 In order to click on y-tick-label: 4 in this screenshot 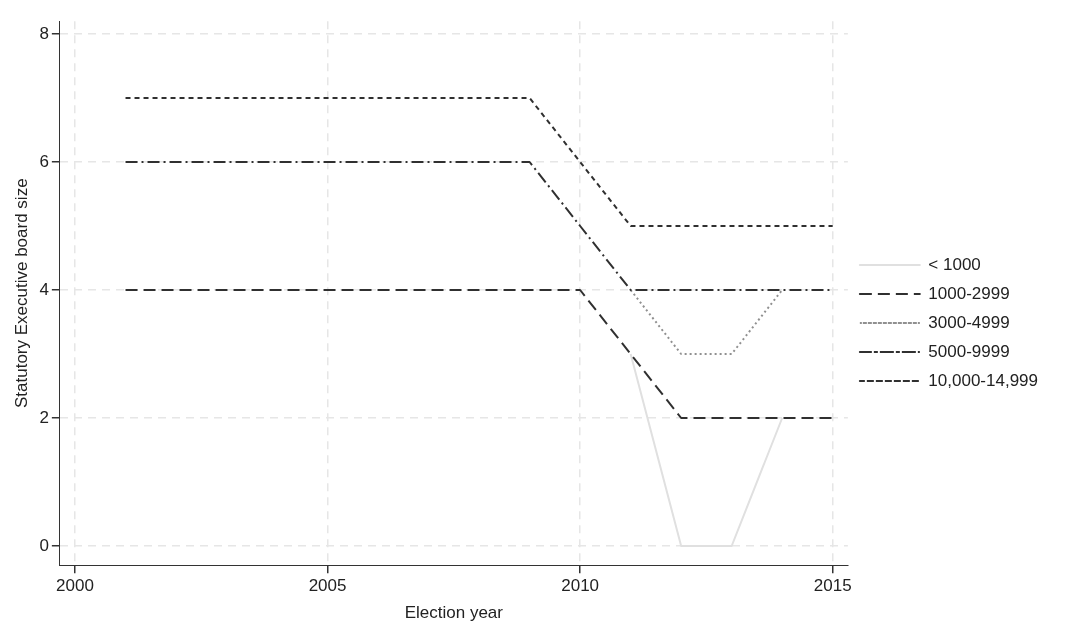, I will do `click(44, 289)`.